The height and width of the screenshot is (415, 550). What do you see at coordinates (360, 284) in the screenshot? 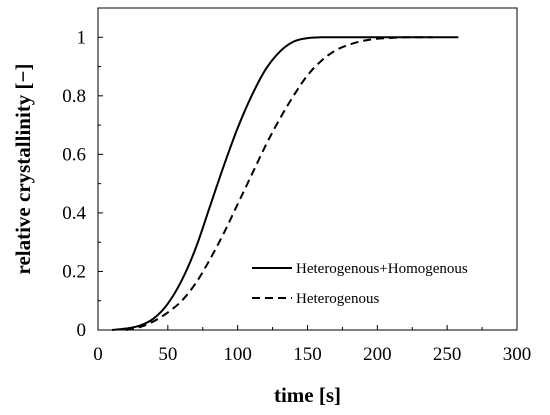
I see `legend: Heterogenous+Homogenous Heterogenous` at bounding box center [360, 284].